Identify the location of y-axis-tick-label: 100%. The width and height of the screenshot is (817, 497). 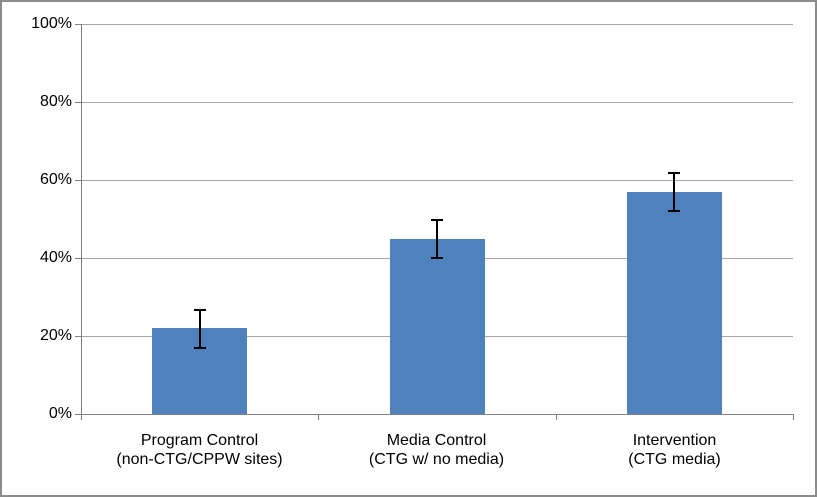
(51, 23).